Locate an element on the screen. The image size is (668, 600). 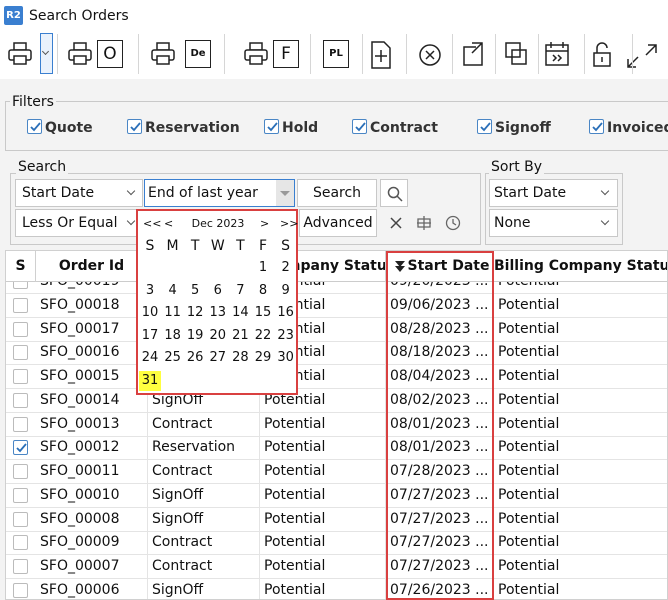
magnifier-icon is located at coordinates (395, 194).